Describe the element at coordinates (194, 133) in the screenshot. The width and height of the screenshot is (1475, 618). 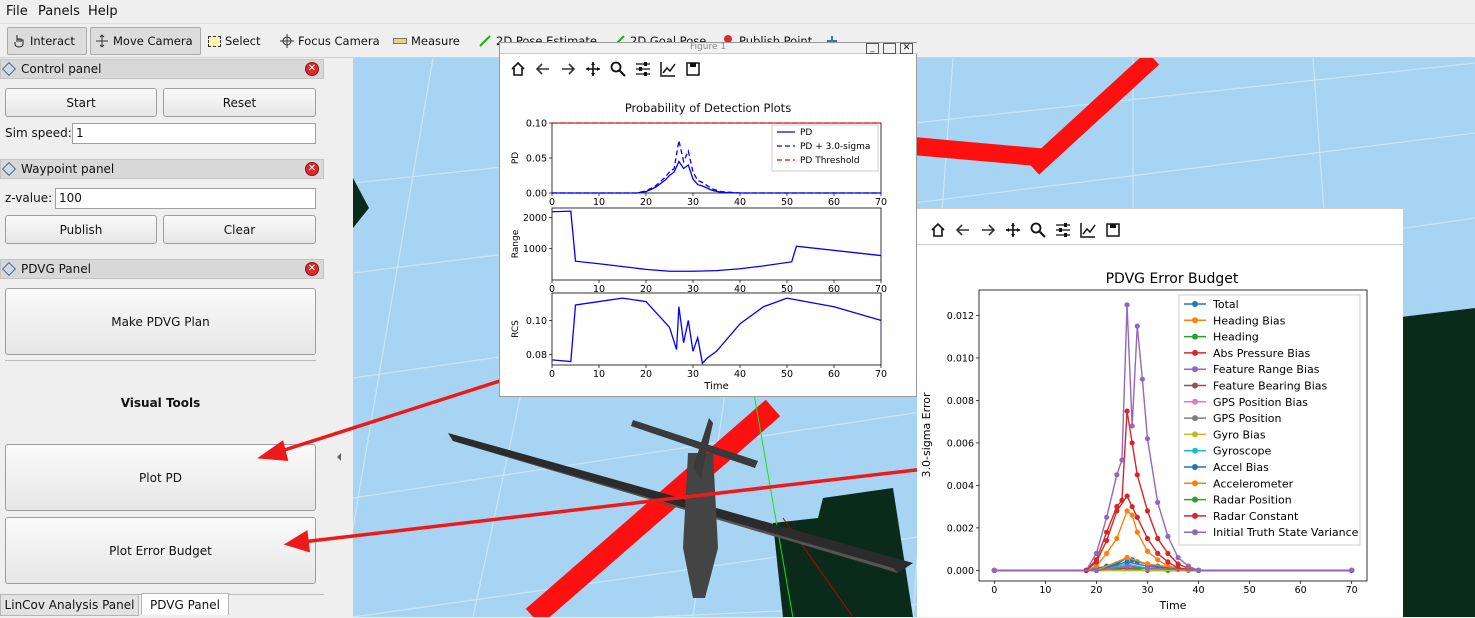
I see `sim-speed-input: 1` at that location.